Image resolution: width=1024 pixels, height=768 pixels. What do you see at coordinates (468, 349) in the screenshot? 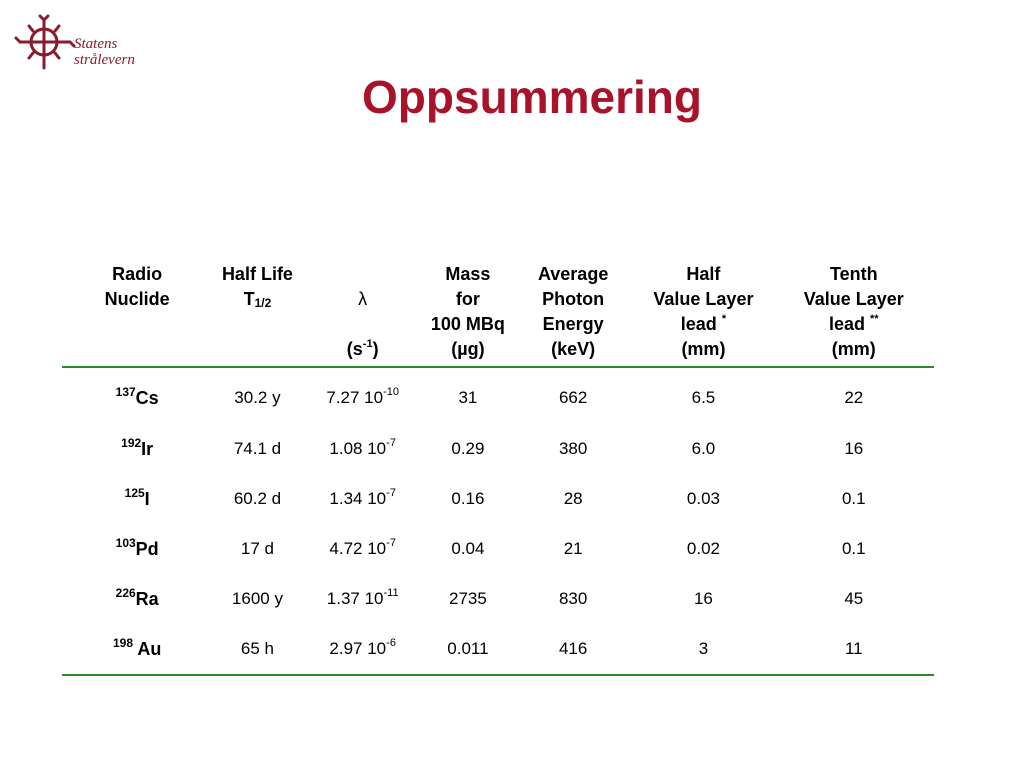
I see `header-mass-line4: (µg)` at bounding box center [468, 349].